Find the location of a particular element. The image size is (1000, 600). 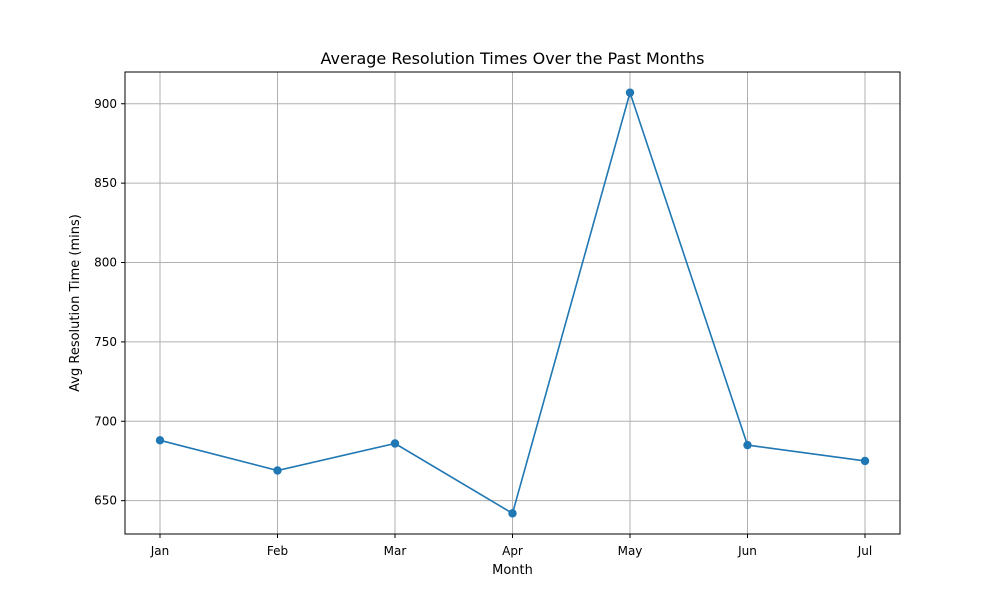

y-tick-label: 900 is located at coordinates (105, 104).